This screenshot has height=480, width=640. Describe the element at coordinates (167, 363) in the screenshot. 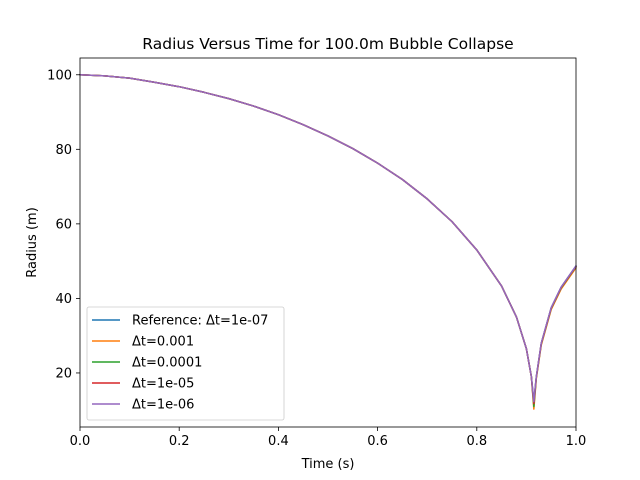

I see `legend-label: Δt=0.0001` at that location.